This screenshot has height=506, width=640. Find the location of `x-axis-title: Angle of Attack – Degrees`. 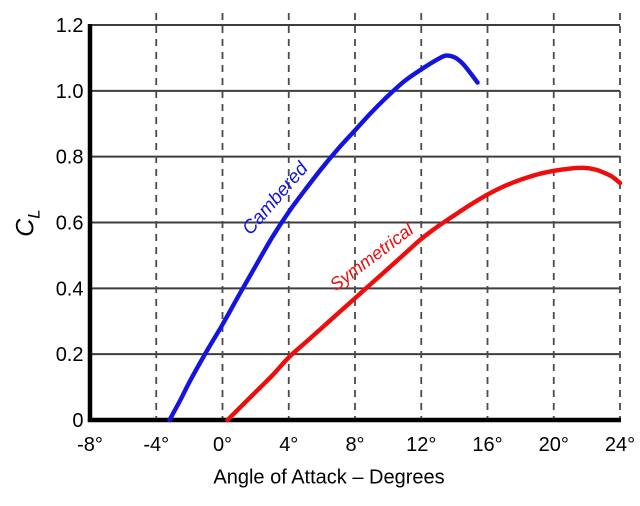

x-axis-title: Angle of Attack – Degrees is located at coordinates (329, 477).